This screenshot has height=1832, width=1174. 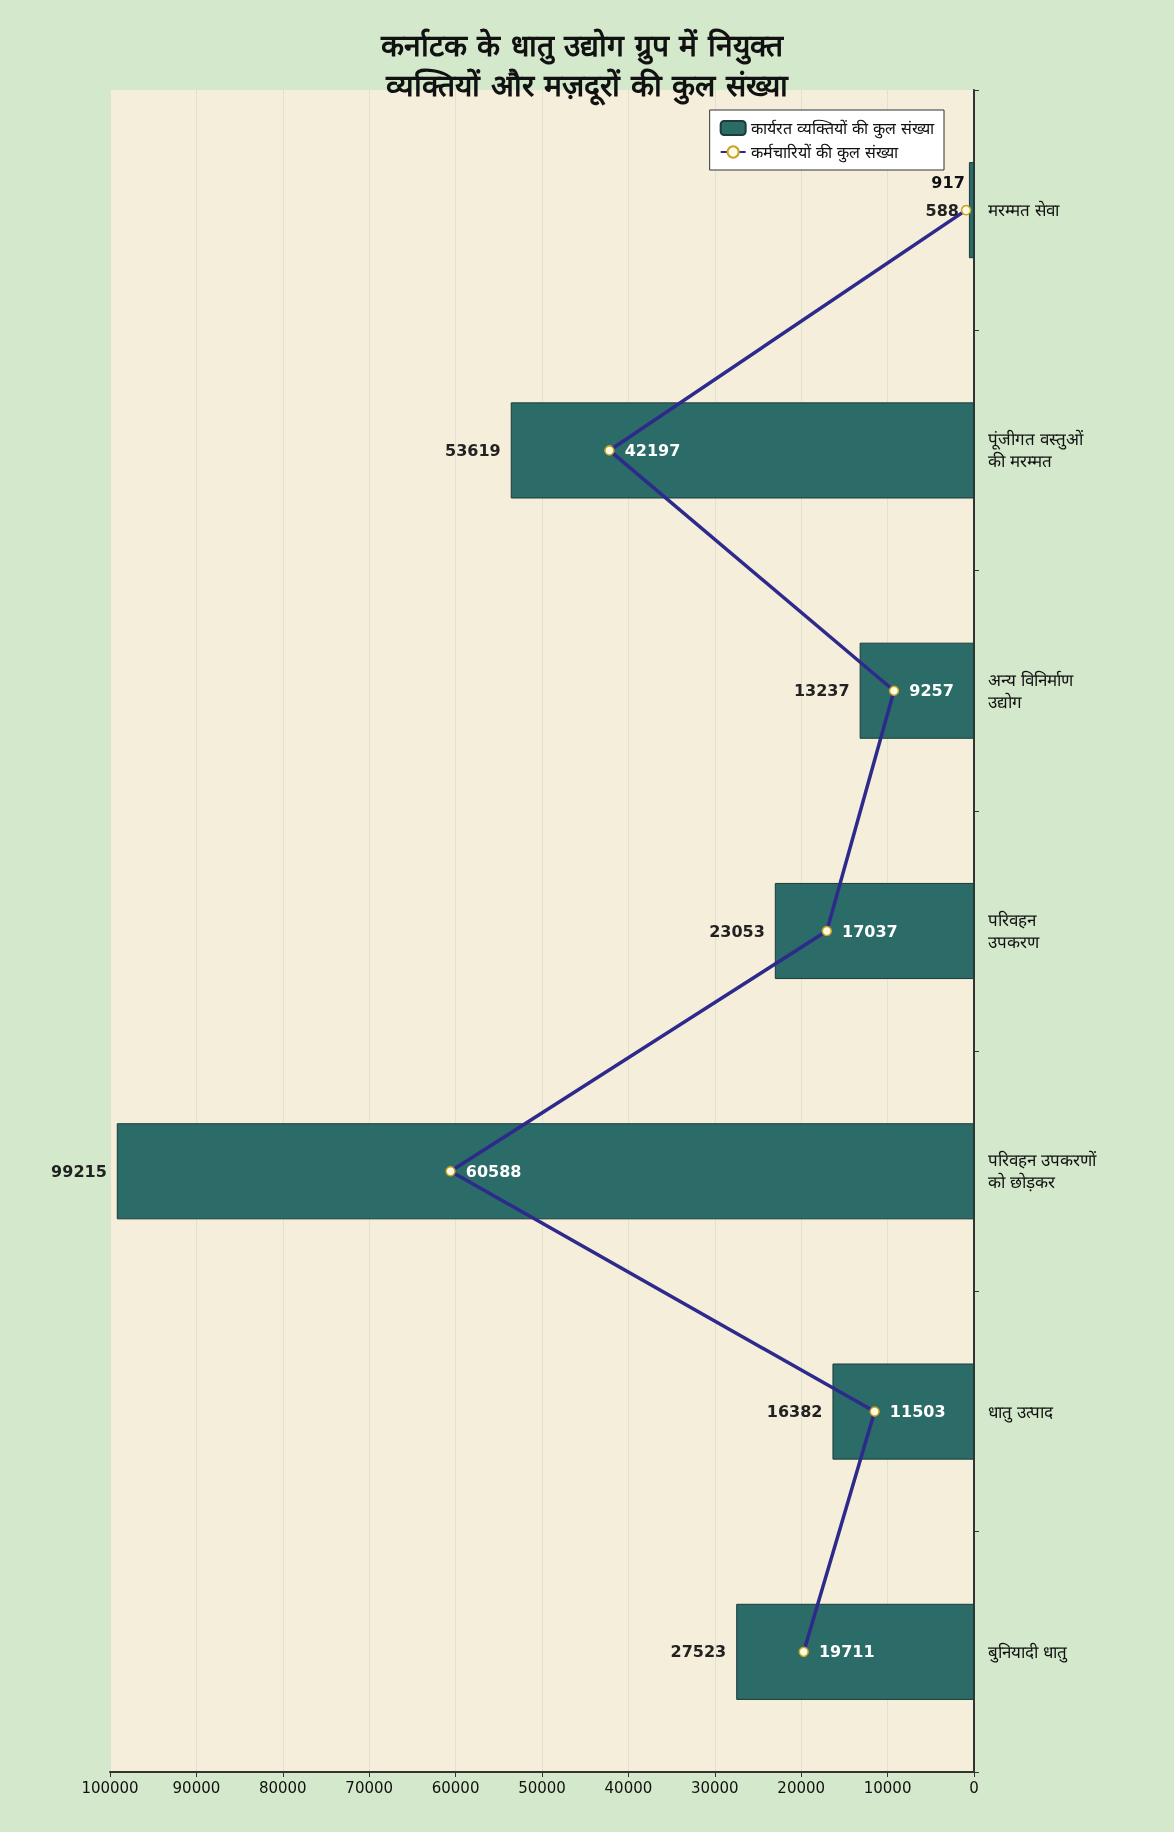 What do you see at coordinates (948, 183) in the screenshot?
I see `data-label: 917` at bounding box center [948, 183].